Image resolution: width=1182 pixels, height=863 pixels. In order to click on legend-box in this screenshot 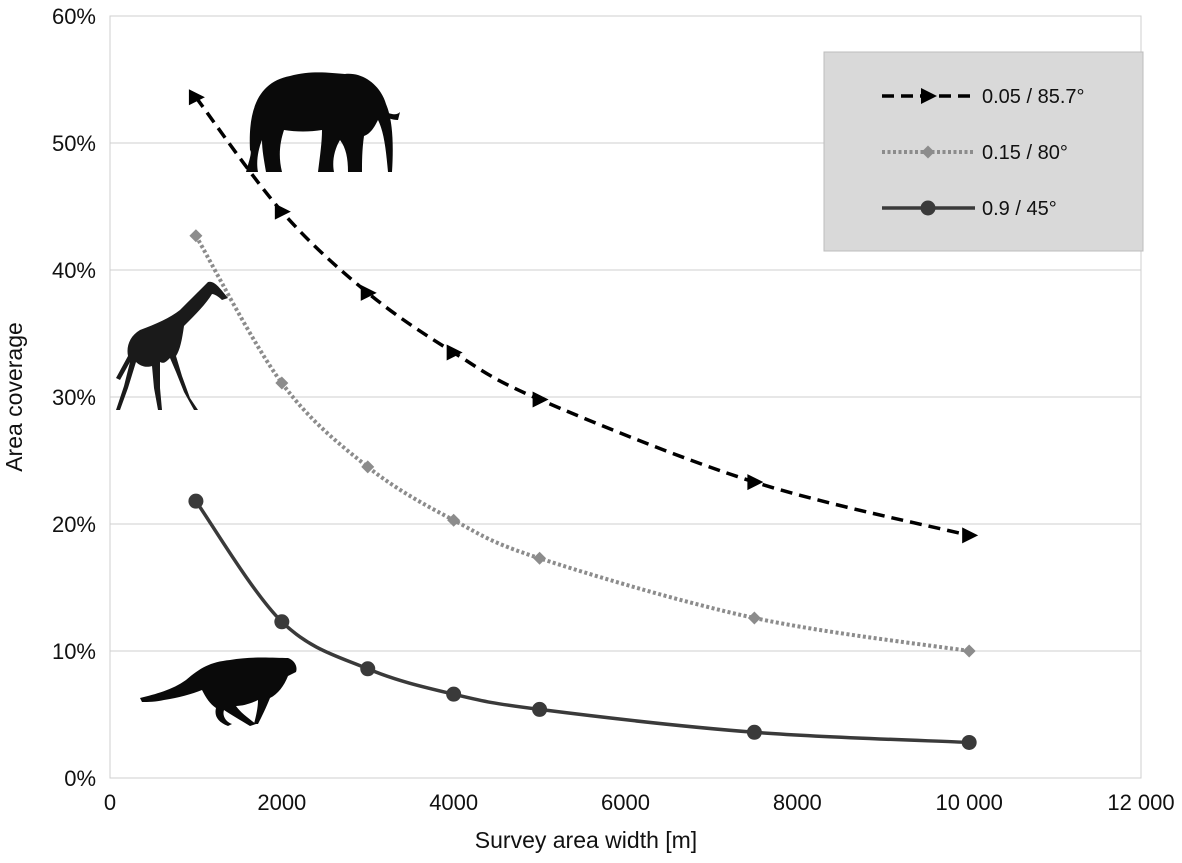, I will do `click(983, 151)`.